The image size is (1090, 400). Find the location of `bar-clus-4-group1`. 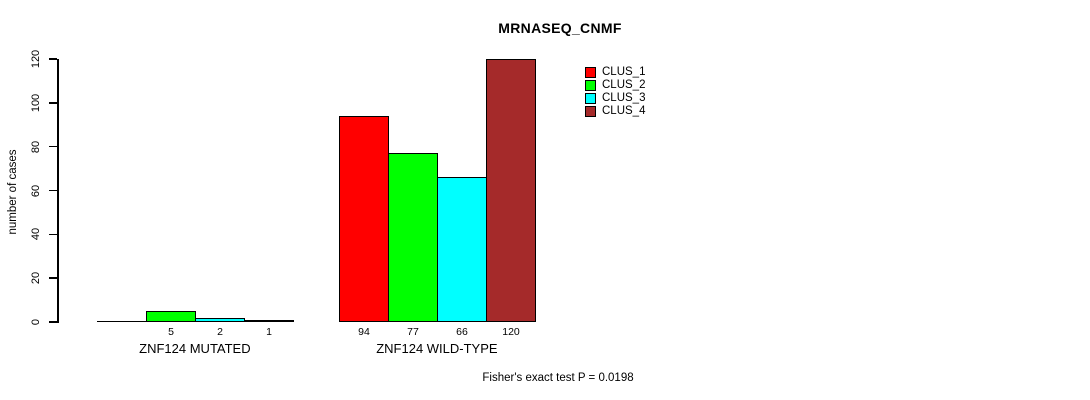

bar-clus-4-group1 is located at coordinates (269, 321).